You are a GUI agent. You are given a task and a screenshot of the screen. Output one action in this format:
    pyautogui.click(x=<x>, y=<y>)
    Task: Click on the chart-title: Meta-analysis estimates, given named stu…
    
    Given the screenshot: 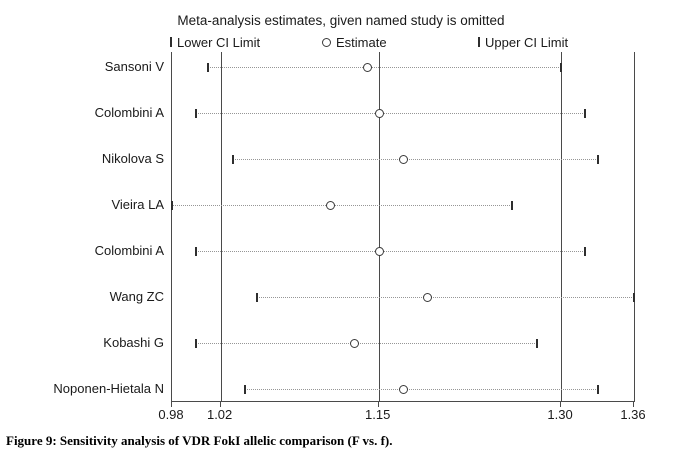 What is the action you would take?
    pyautogui.click(x=341, y=20)
    